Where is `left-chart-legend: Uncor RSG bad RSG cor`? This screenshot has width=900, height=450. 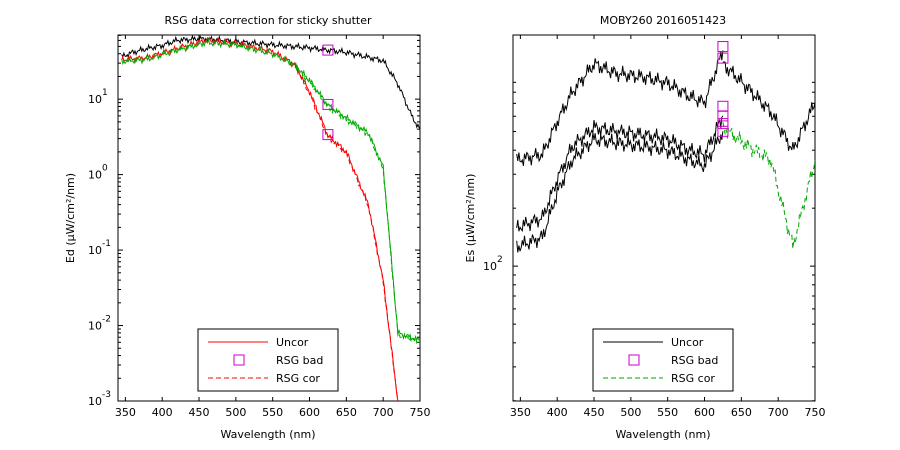 left-chart-legend: Uncor RSG bad RSG cor is located at coordinates (268, 360).